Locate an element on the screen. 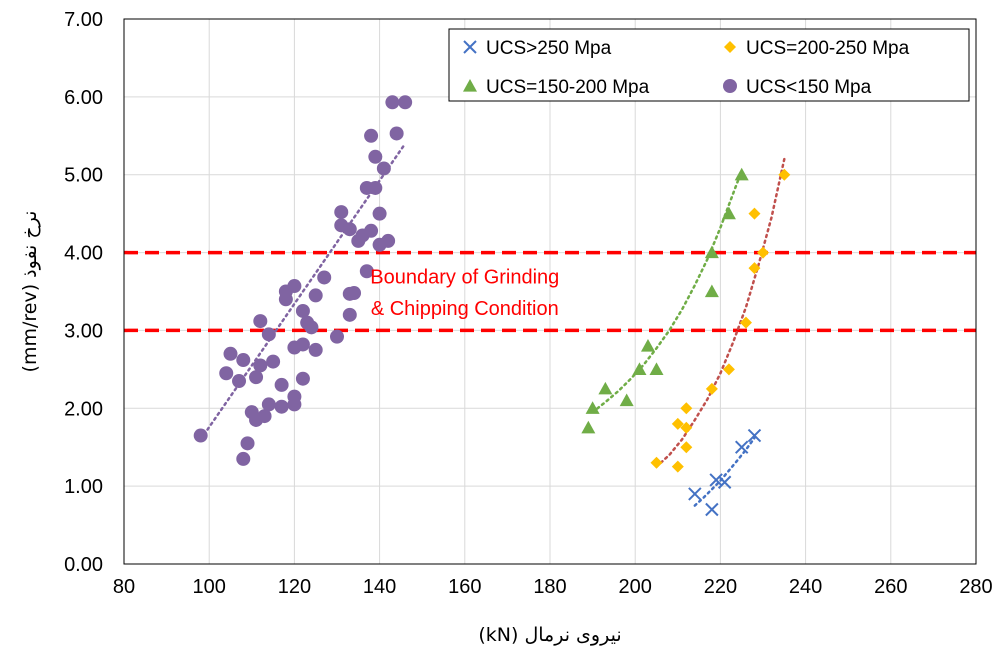 This screenshot has width=997, height=660. x-tick-label: 220 is located at coordinates (720, 587).